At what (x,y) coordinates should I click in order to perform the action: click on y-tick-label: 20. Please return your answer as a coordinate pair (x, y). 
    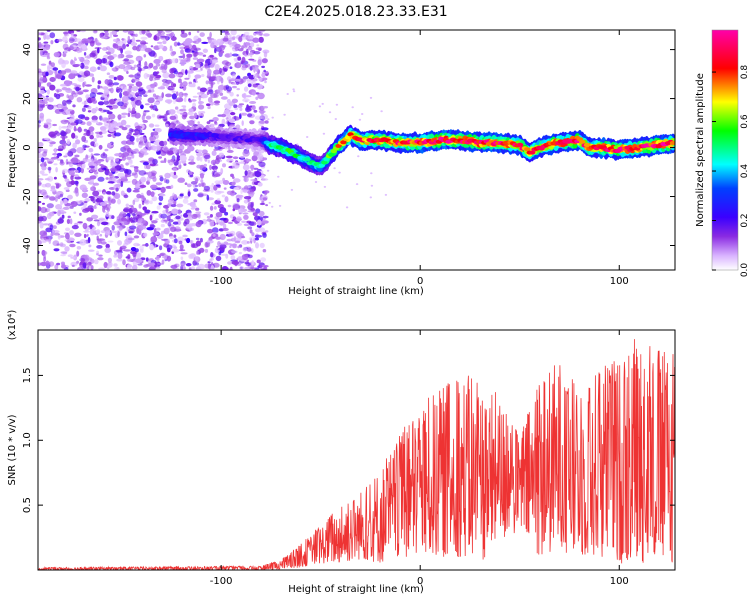
    Looking at the image, I should click on (27, 98).